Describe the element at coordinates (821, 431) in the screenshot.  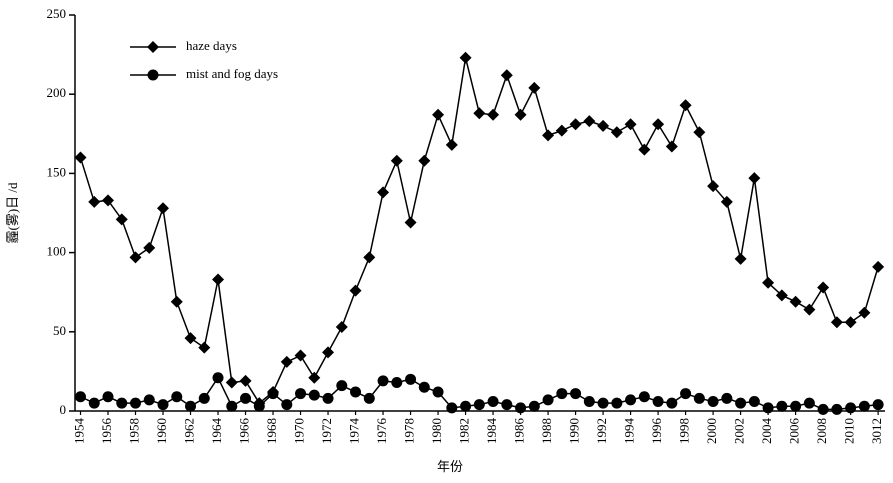
I see `x-tick-label: 2008` at that location.